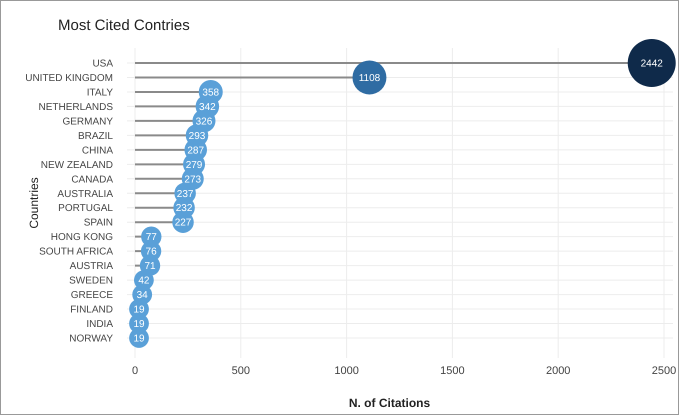 This screenshot has width=679, height=415. Describe the element at coordinates (76, 252) in the screenshot. I see `y-tick-label: SOUTH AFRICA` at that location.